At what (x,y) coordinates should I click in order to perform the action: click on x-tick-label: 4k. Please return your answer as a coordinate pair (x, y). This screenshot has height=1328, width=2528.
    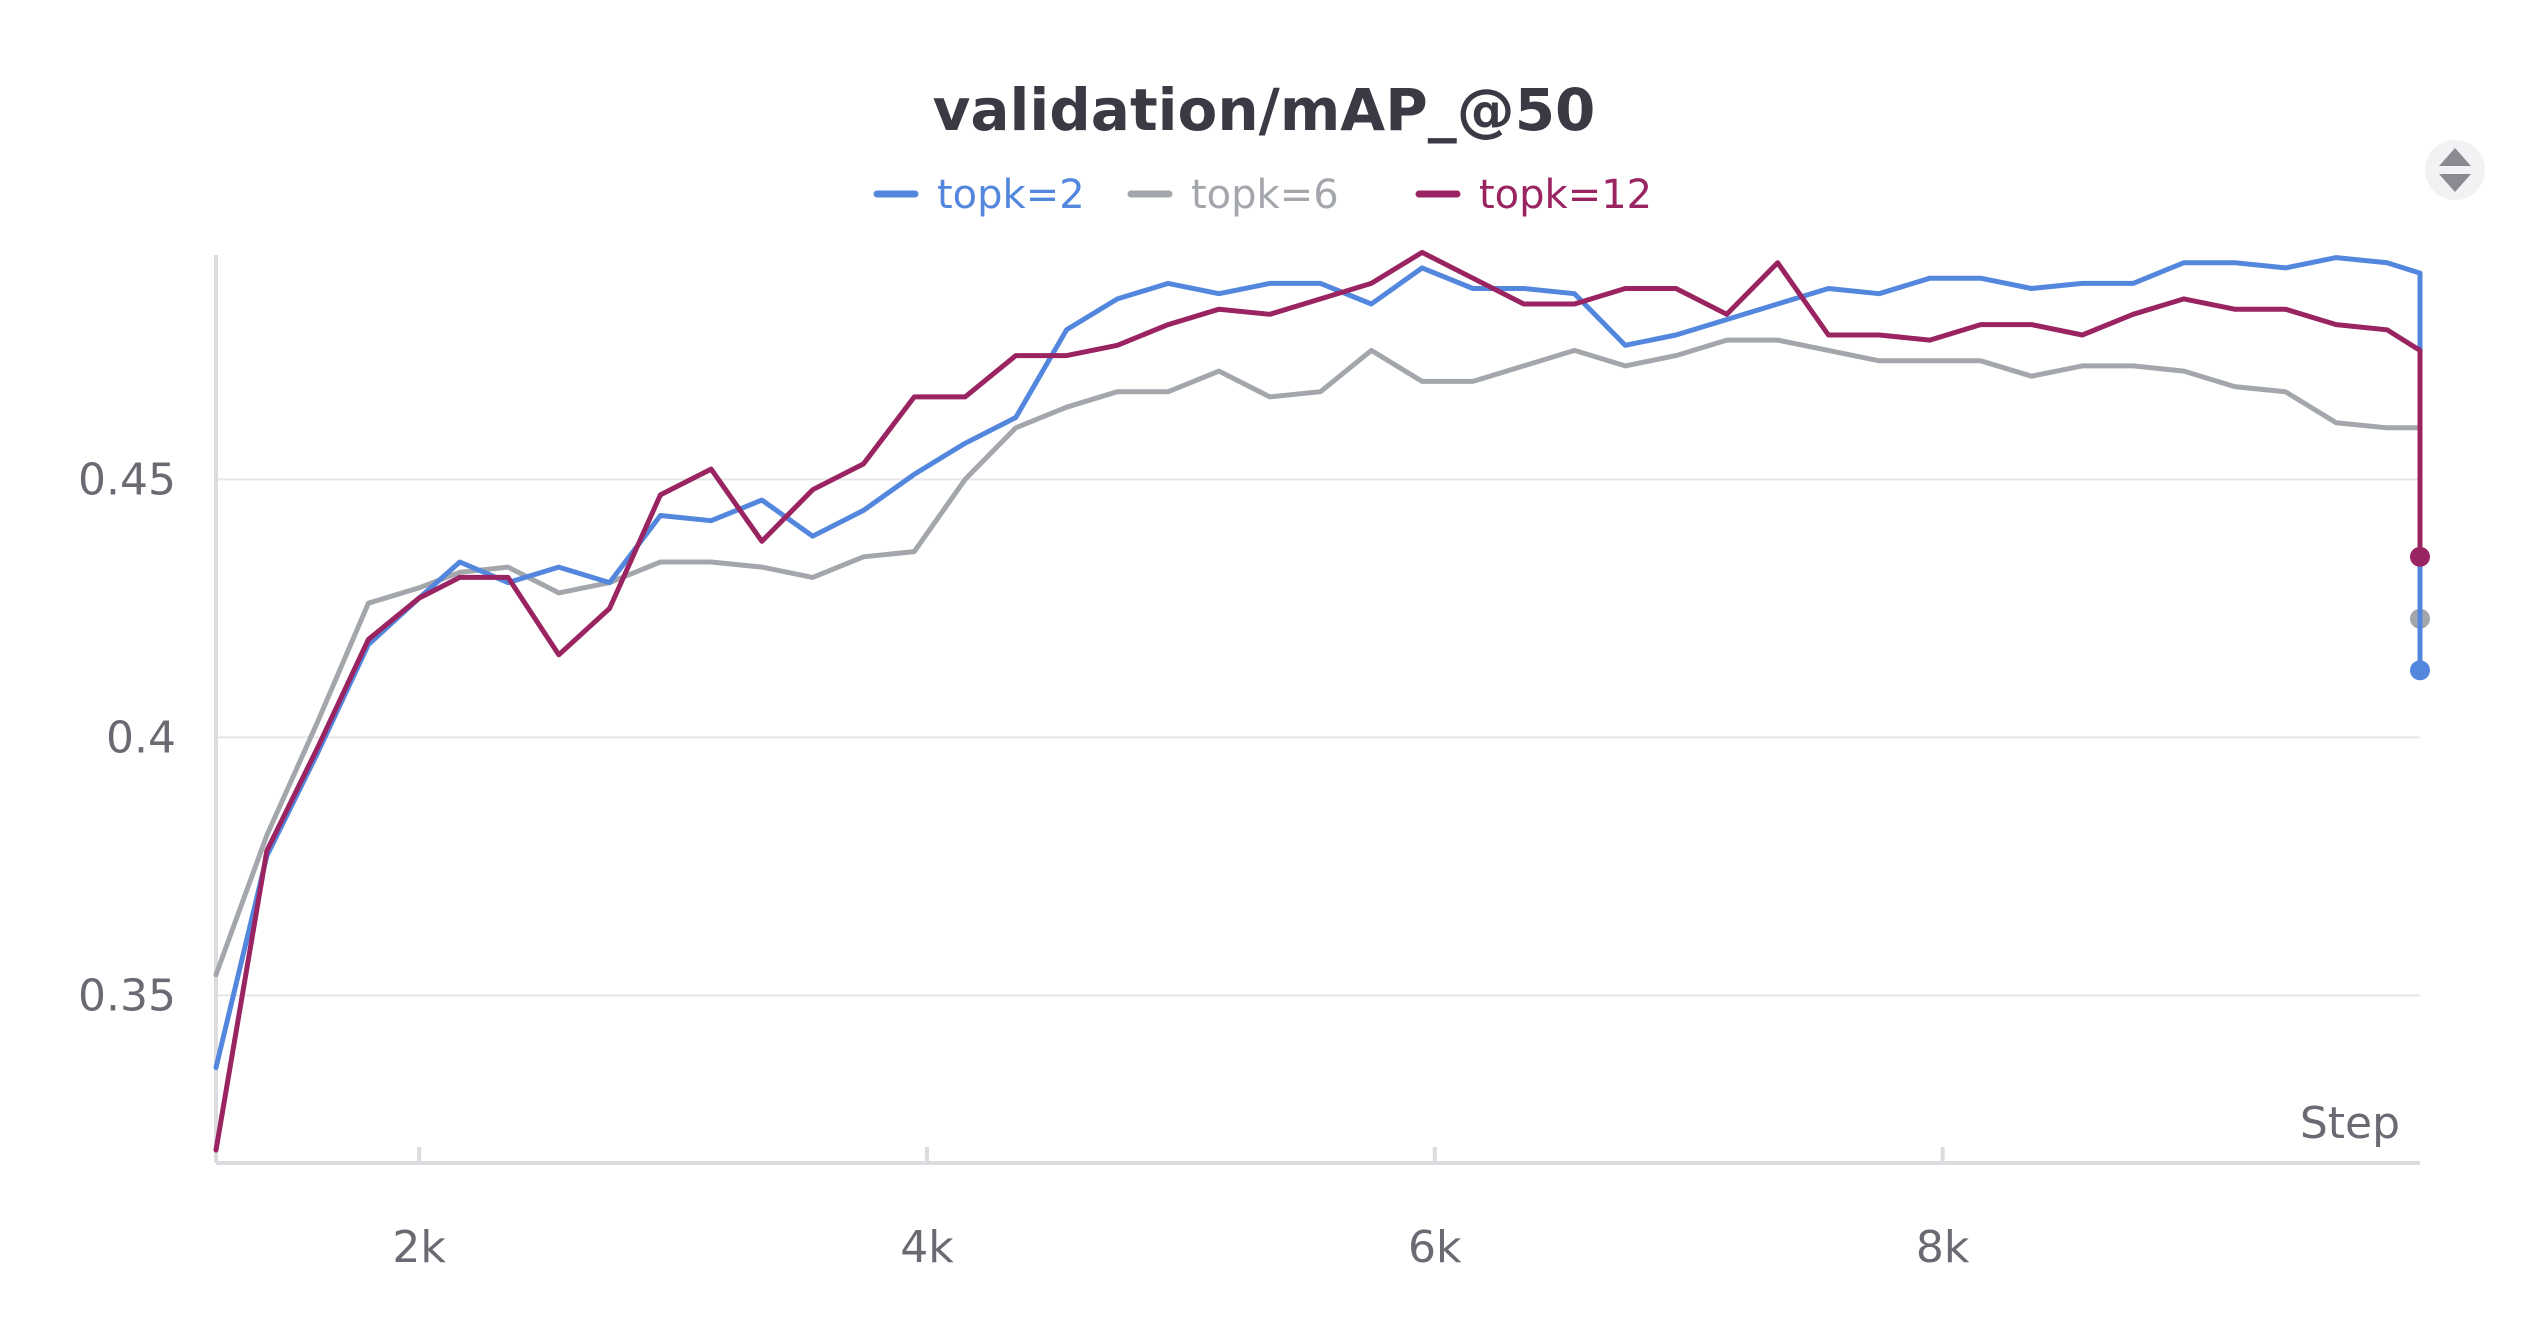
    Looking at the image, I should click on (927, 1247).